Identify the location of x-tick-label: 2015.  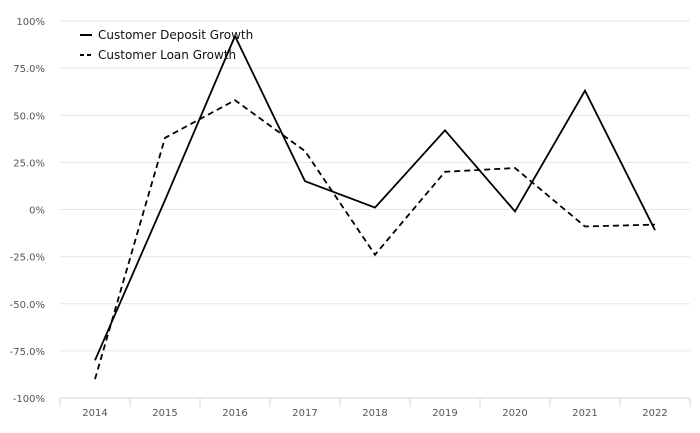
(164, 413).